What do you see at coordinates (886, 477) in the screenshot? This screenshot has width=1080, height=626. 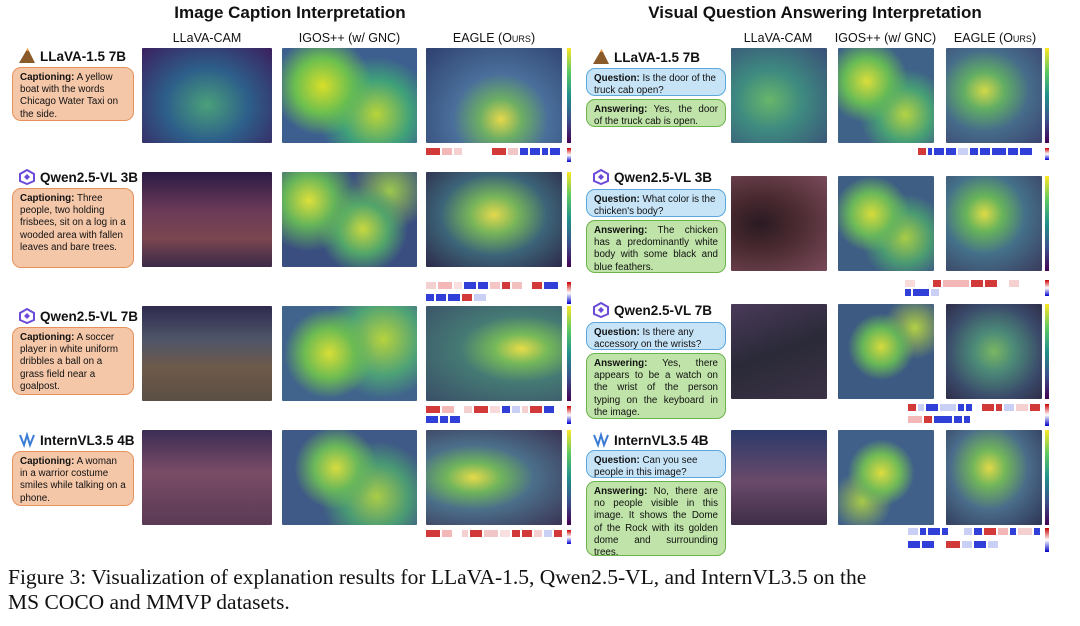 I see `right-row4-igos-map` at bounding box center [886, 477].